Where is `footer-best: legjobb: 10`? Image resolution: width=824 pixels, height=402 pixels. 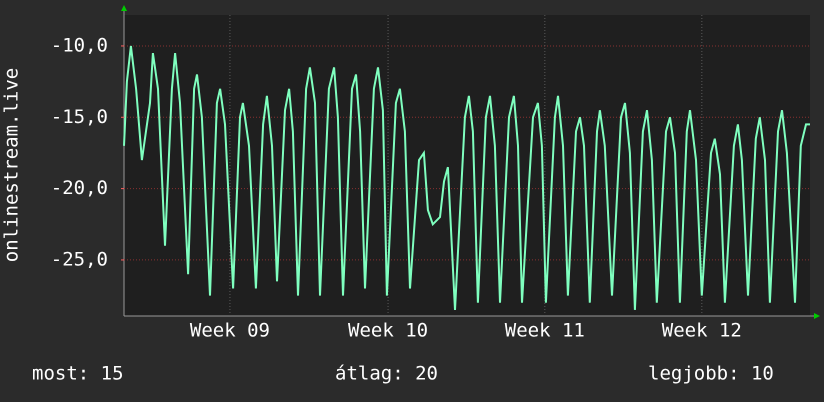
footer-best: legjobb: 10 is located at coordinates (711, 374).